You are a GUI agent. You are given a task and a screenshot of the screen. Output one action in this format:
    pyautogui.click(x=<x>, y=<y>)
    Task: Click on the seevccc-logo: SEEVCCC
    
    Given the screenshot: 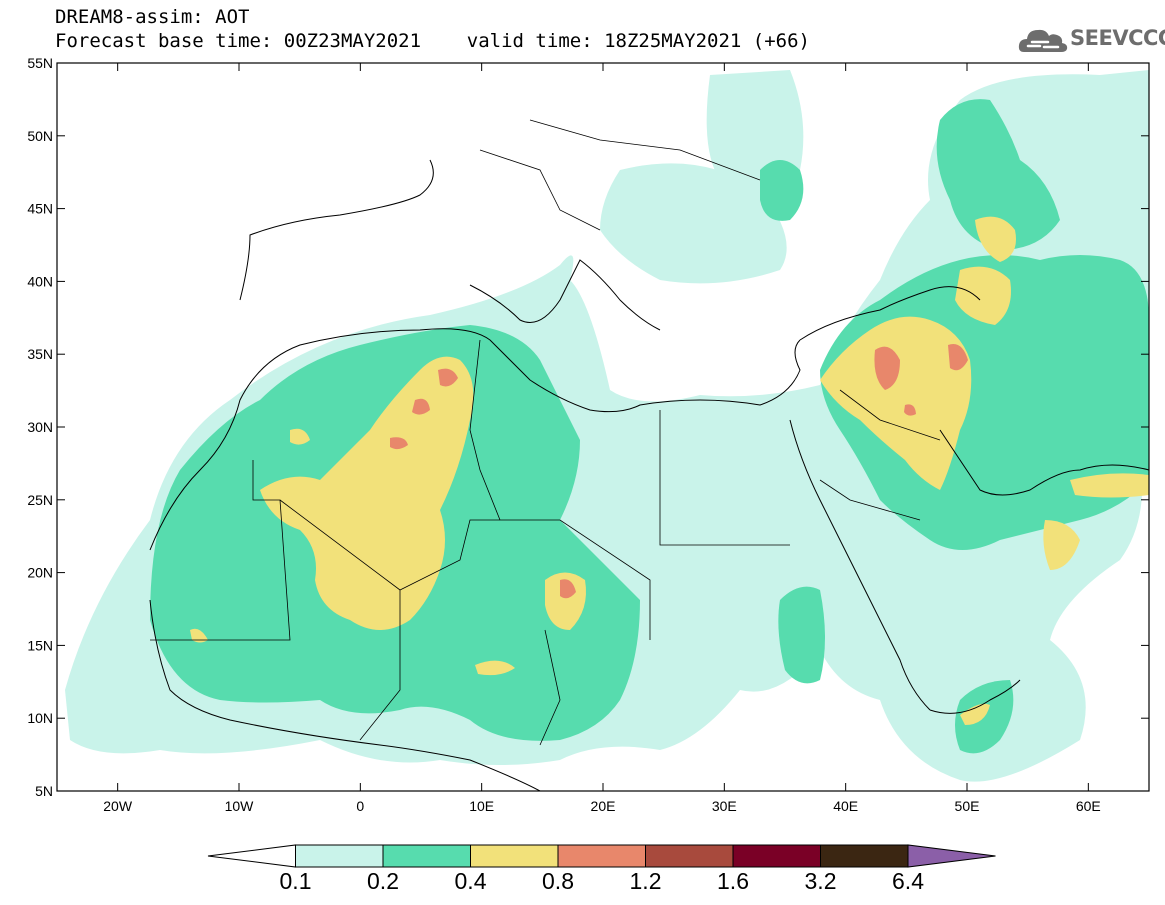 What is the action you would take?
    pyautogui.click(x=1091, y=40)
    